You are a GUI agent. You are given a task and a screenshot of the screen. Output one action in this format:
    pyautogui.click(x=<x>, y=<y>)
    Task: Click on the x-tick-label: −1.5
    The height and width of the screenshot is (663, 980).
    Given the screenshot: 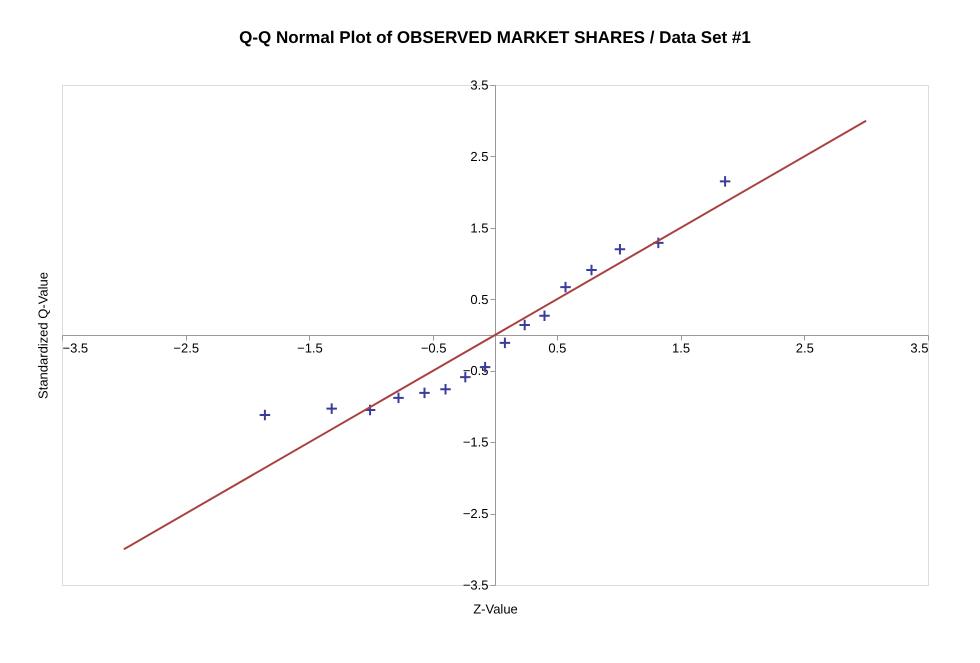 What is the action you would take?
    pyautogui.click(x=310, y=348)
    